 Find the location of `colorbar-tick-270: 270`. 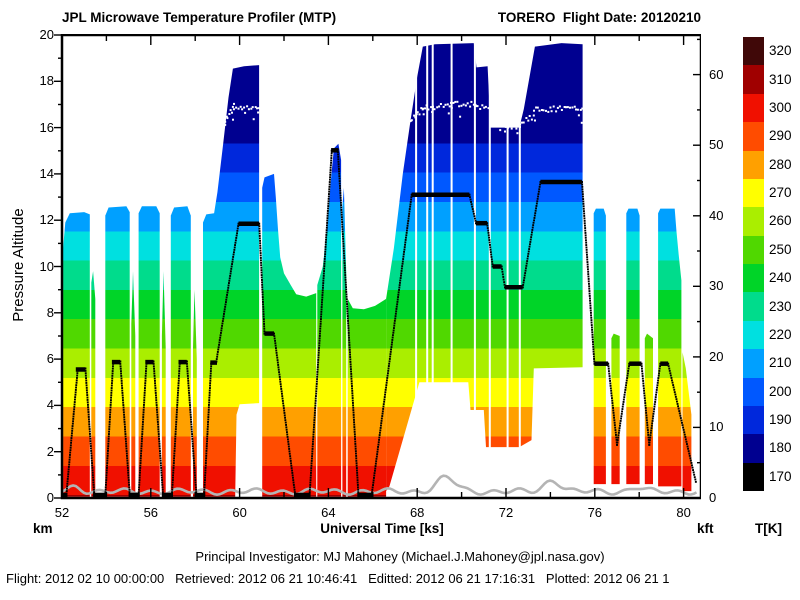

colorbar-tick-270: 270 is located at coordinates (780, 193).